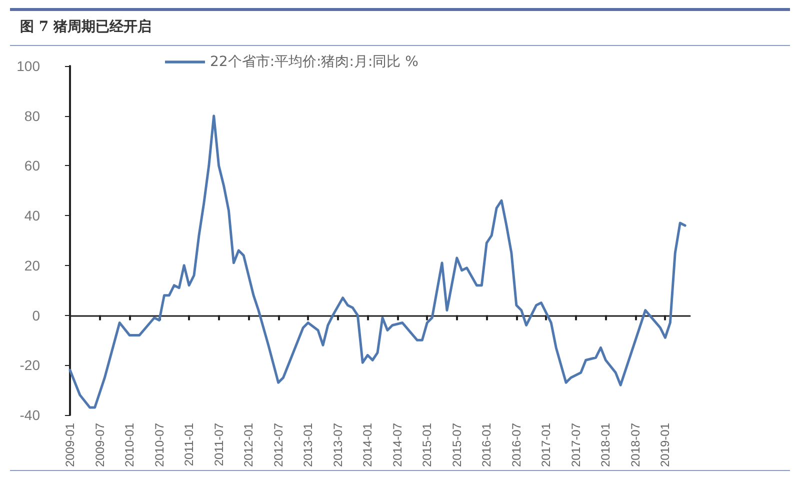 Image resolution: width=800 pixels, height=500 pixels. I want to click on x-tick-label: 2018-07, so click(635, 445).